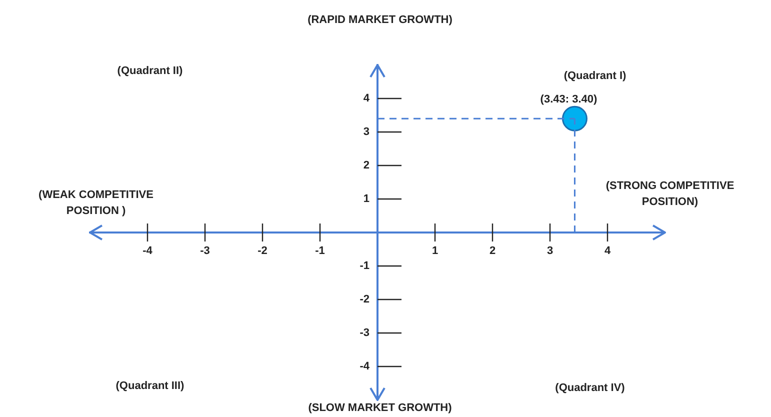 The width and height of the screenshot is (771, 417). Describe the element at coordinates (435, 251) in the screenshot. I see `x-tick-label: 1` at that location.